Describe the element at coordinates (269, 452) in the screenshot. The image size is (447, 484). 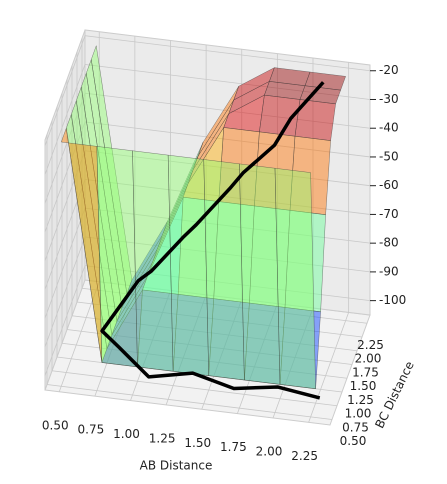
I see `x-tick-label: 2.00` at that location.